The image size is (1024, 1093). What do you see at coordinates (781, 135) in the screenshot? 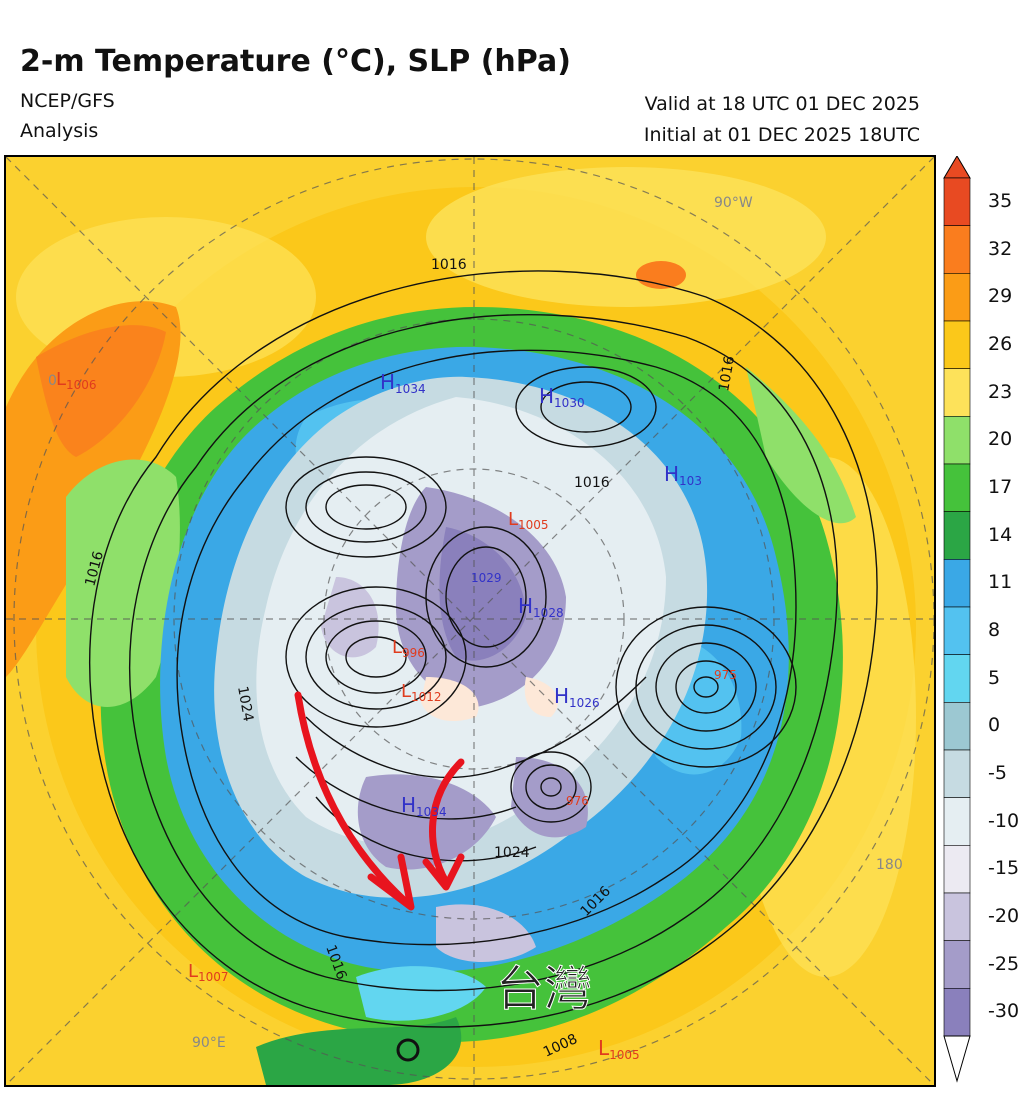
I see `initial-time: Initial at 01 DEC 2025 18UTC` at bounding box center [781, 135].